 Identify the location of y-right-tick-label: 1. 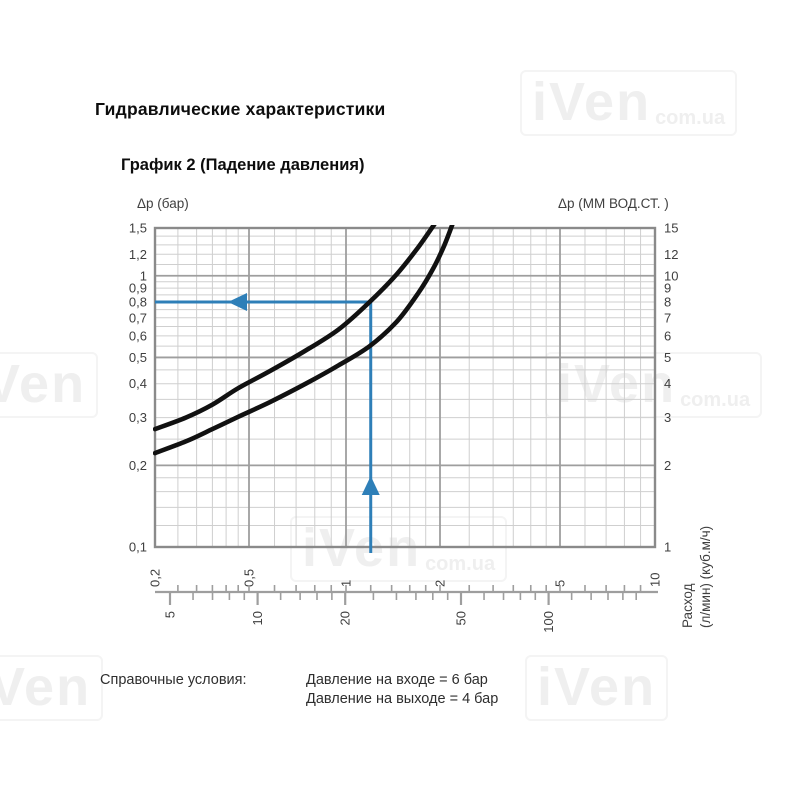
(667, 547).